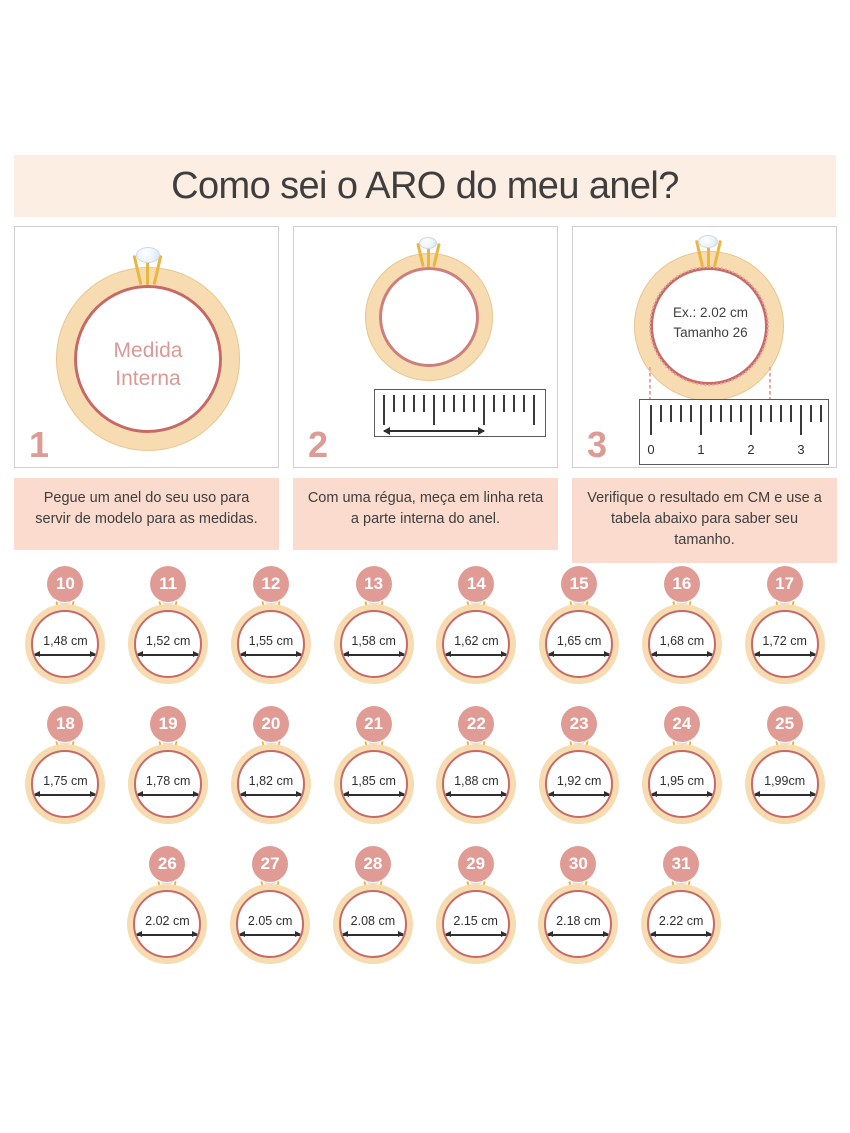 The width and height of the screenshot is (850, 1133). I want to click on size-cell: 31 2.22 cm, so click(681, 916).